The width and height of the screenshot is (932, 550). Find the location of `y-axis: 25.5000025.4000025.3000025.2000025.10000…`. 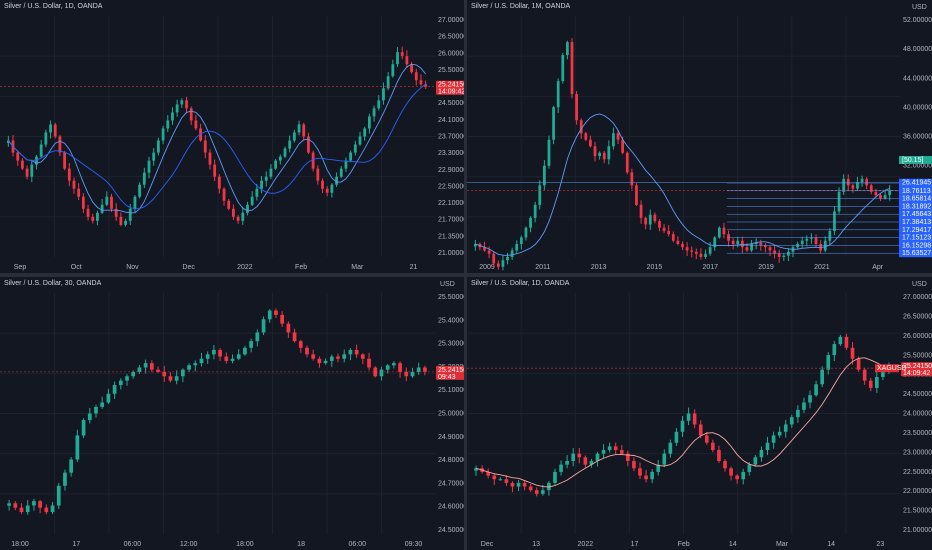

y-axis: 25.5000025.4000025.3000025.2000025.10000… is located at coordinates (451, 414).